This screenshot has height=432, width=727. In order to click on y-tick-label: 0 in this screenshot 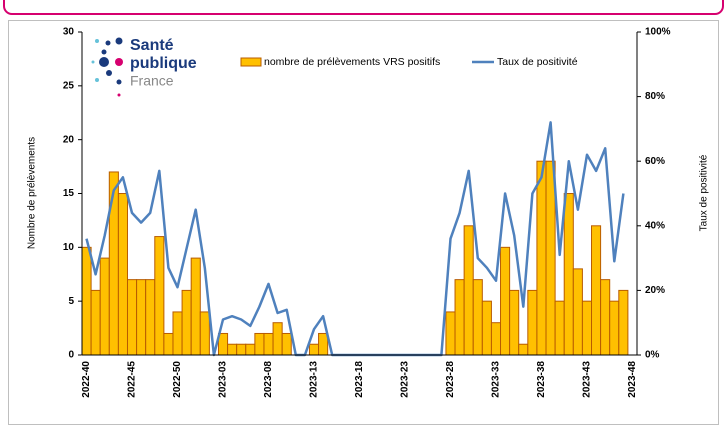, I will do `click(71, 355)`.